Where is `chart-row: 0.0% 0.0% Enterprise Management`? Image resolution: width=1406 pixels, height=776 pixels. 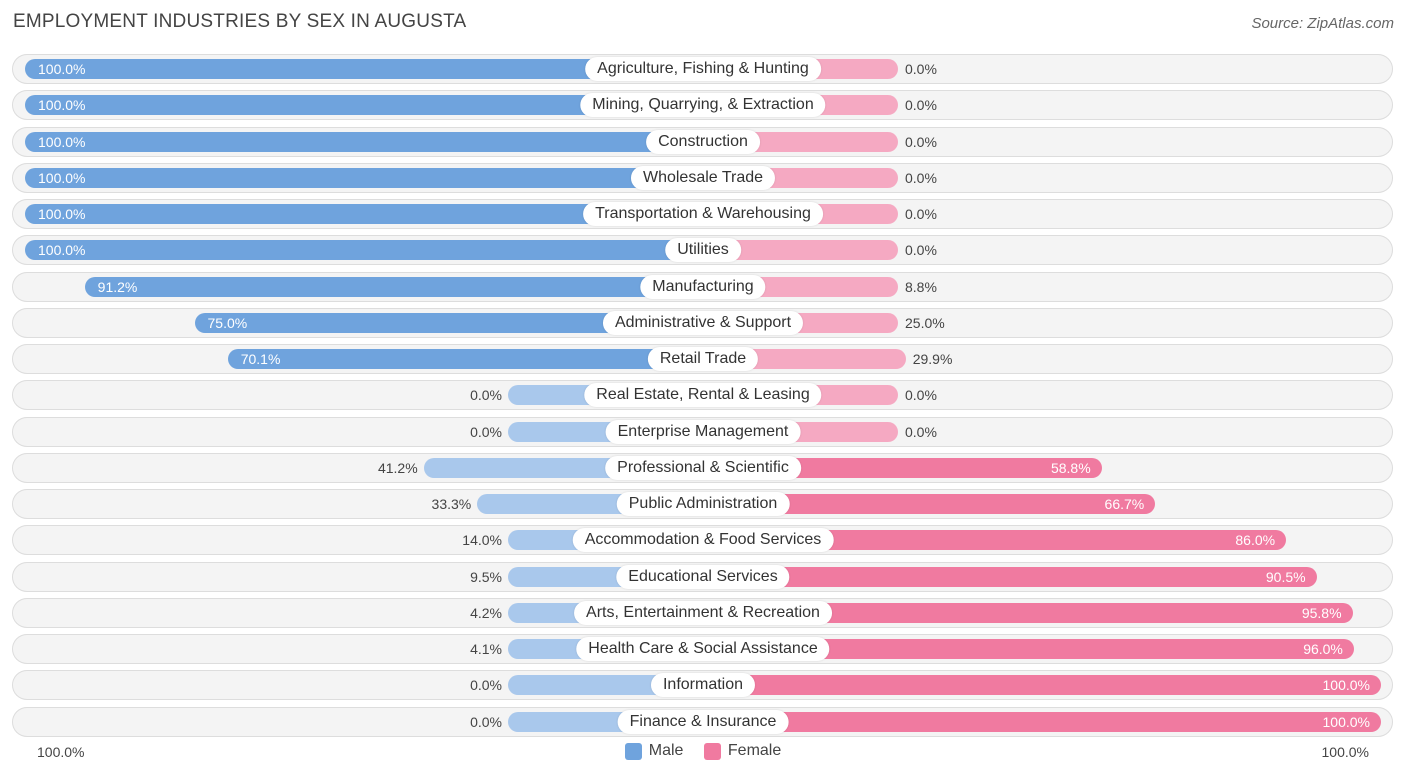
chart-row: 0.0% 0.0% Enterprise Management is located at coordinates (702, 431).